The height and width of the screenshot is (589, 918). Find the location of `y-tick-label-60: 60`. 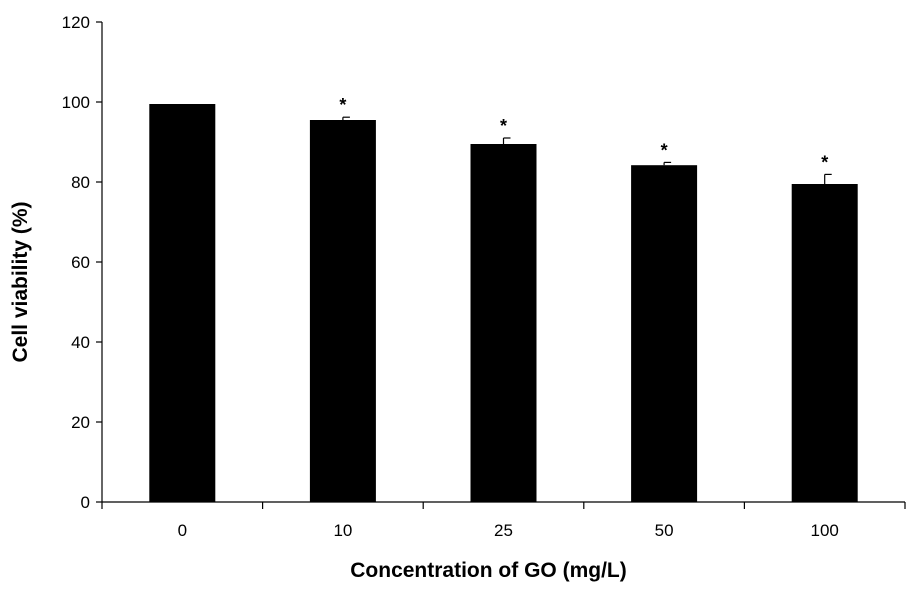

y-tick-label-60: 60 is located at coordinates (80, 262).